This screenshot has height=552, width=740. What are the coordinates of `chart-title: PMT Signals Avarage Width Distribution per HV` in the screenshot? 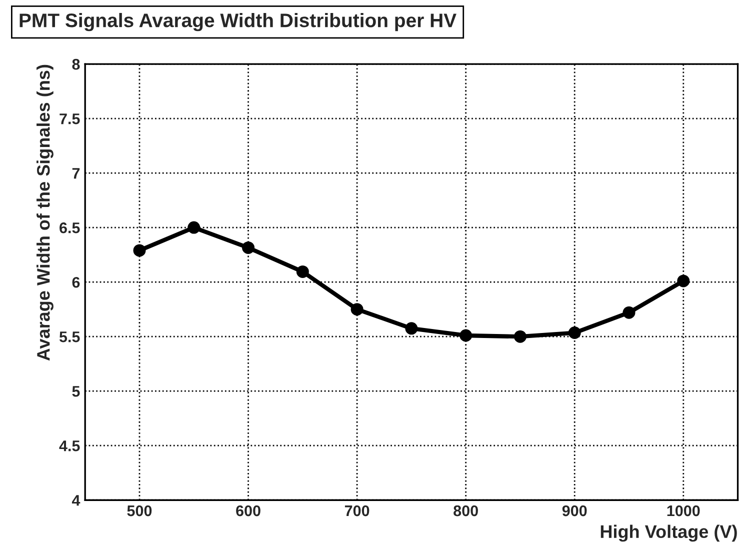 It's located at (238, 22).